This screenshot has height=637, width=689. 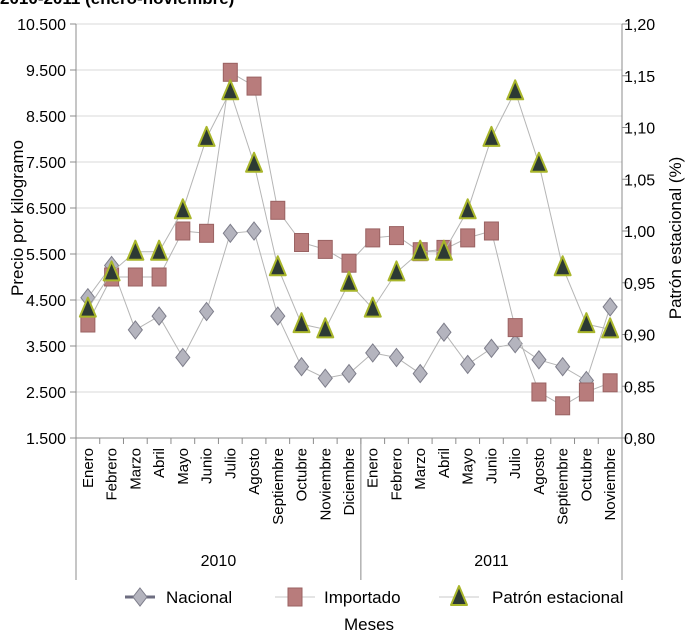 I want to click on legend-label: Patrón estacional, so click(x=557, y=597).